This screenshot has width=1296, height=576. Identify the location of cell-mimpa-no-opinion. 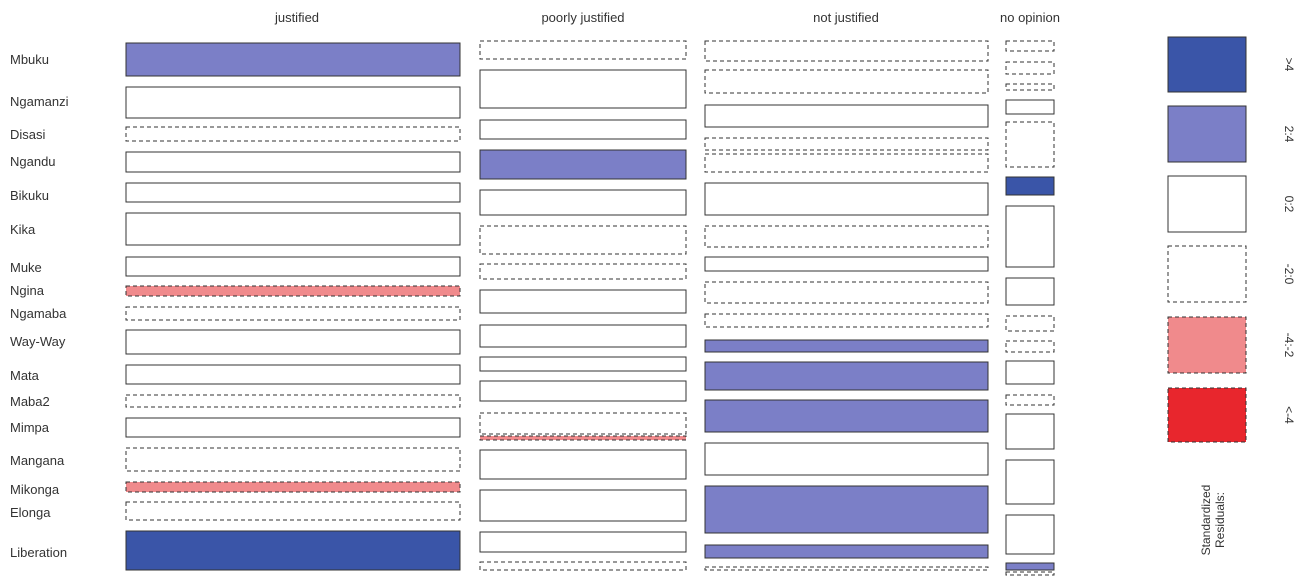
(1030, 431).